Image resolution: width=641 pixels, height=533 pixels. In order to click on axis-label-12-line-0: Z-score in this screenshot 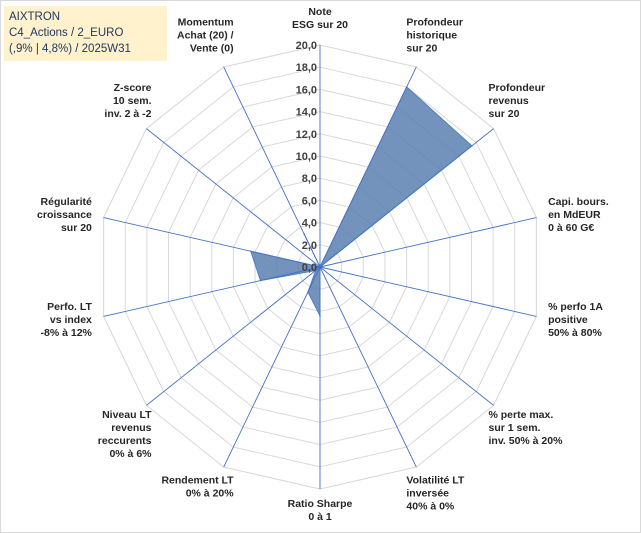, I will do `click(133, 88)`.